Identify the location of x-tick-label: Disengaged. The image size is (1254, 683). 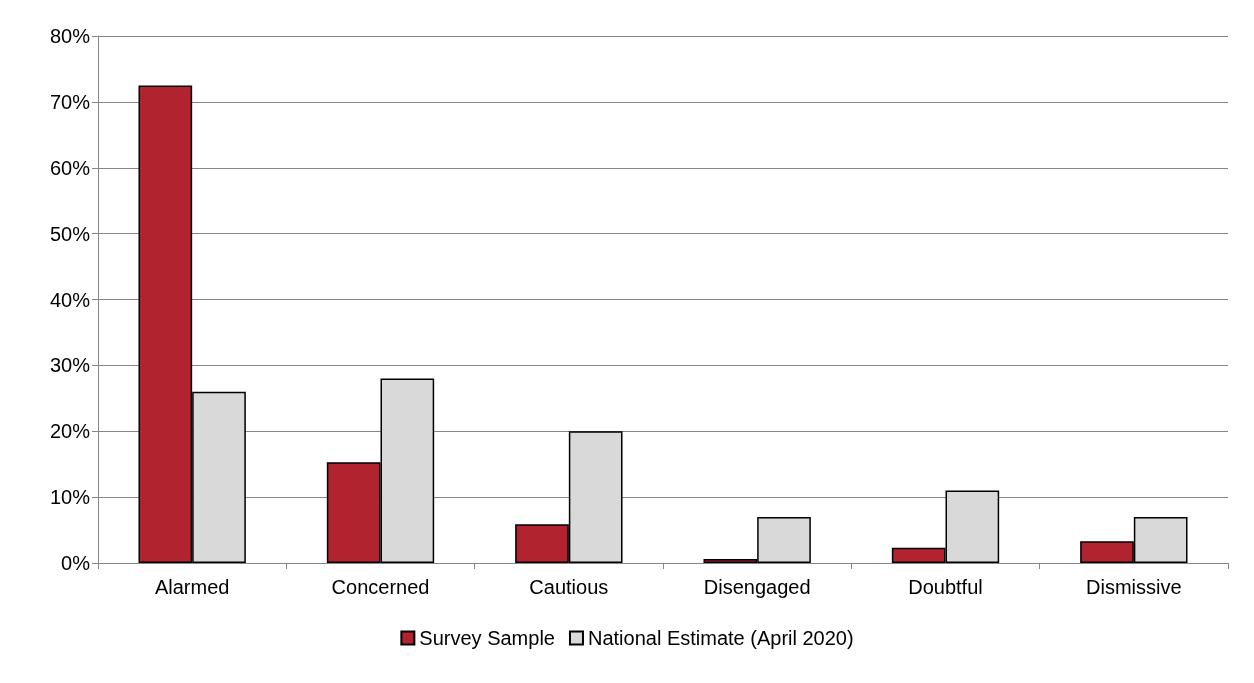
(757, 587).